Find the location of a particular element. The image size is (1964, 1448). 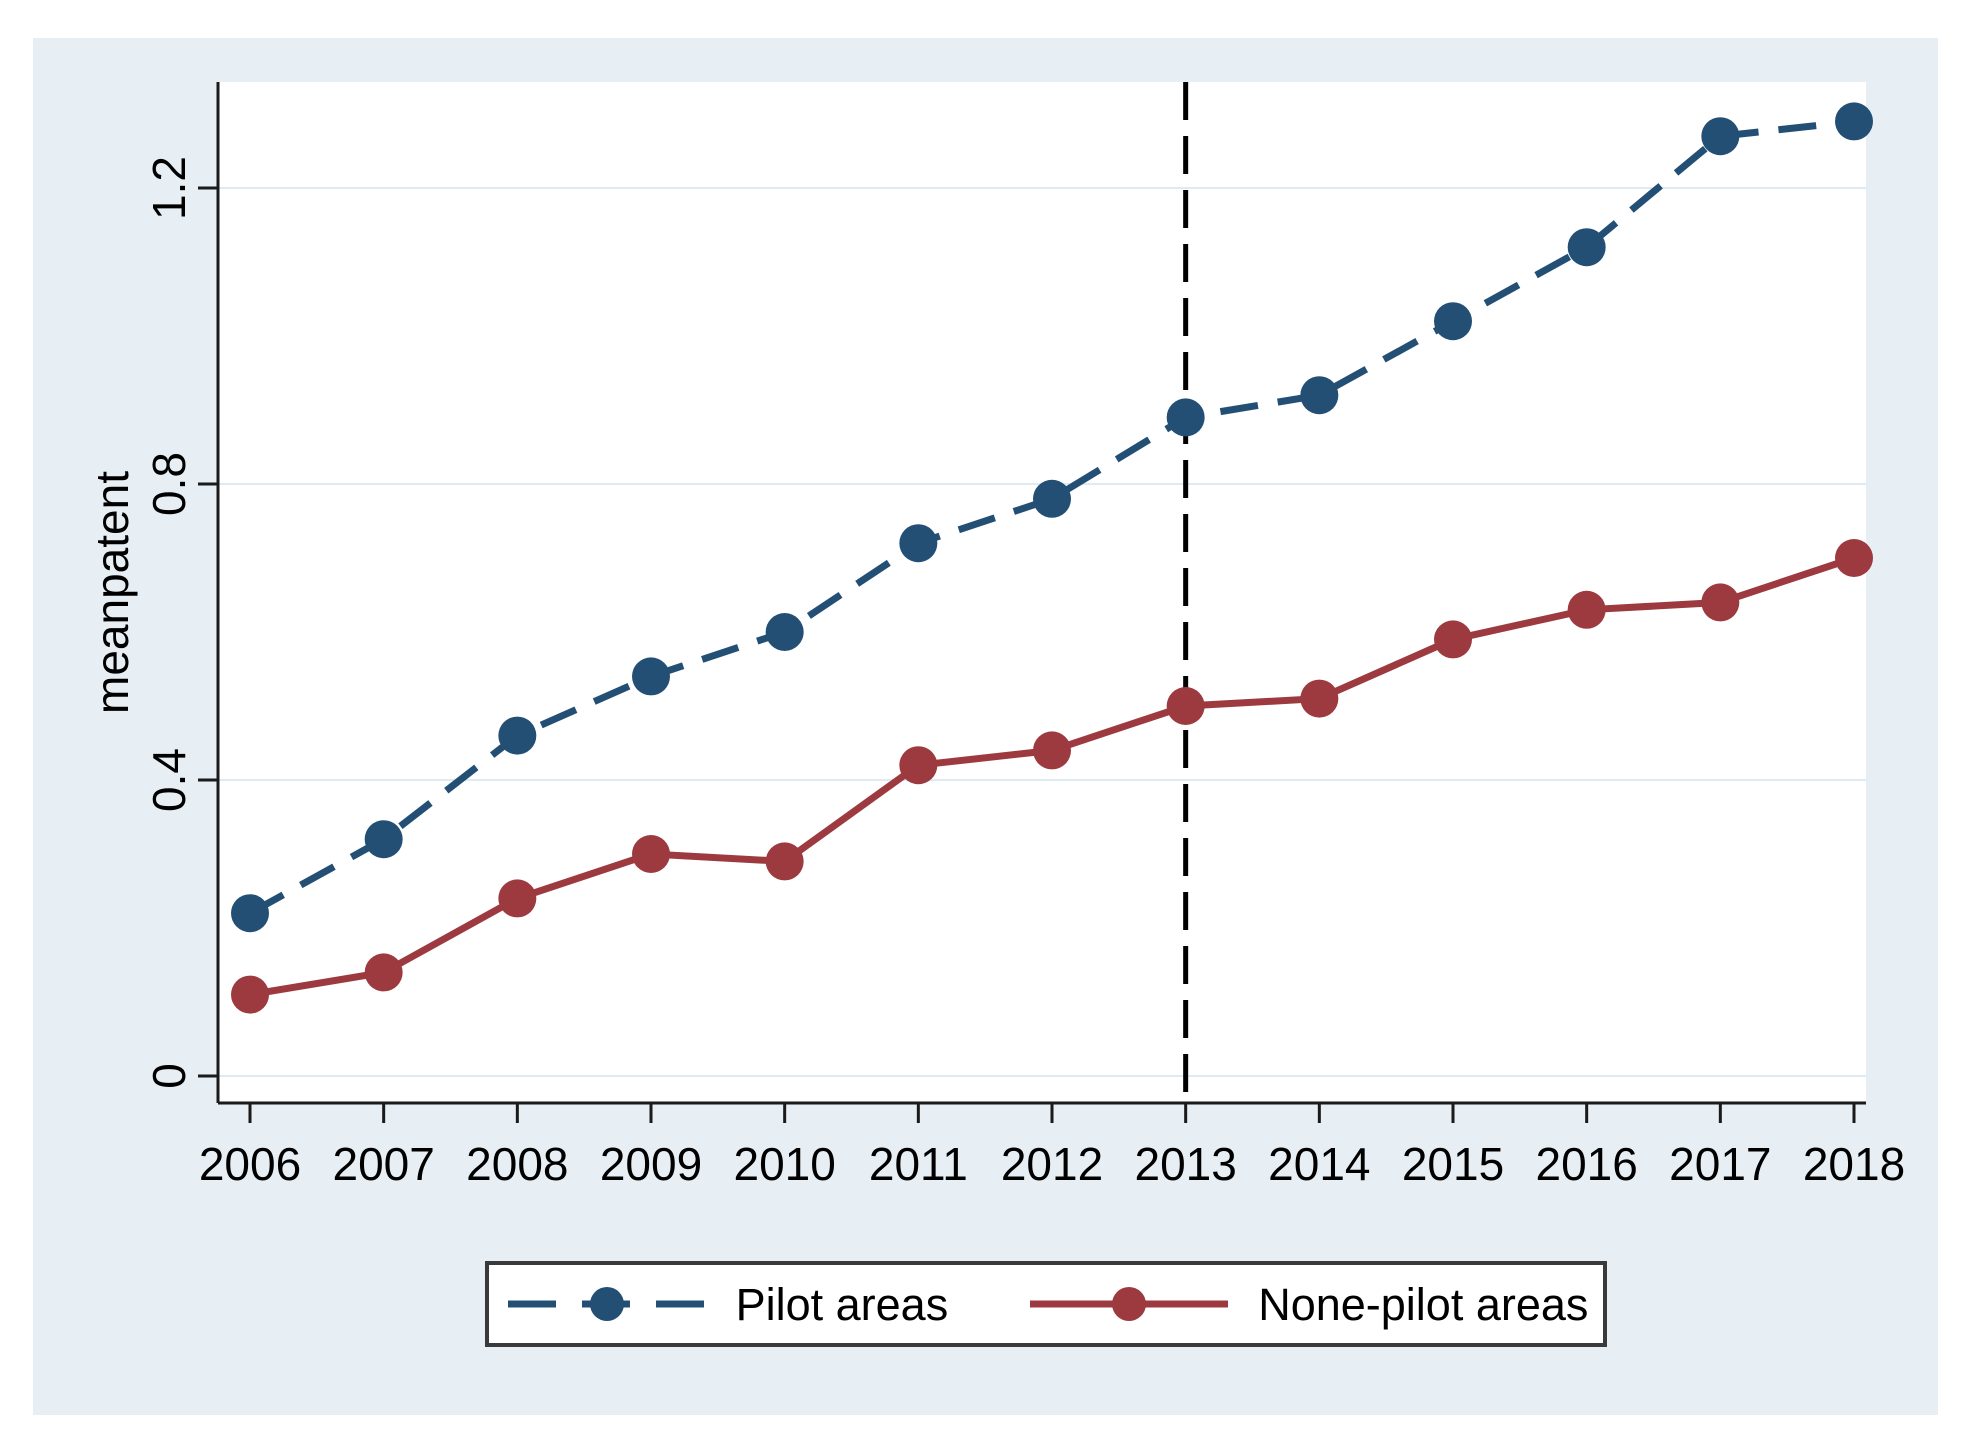

x-tick-label: 2007 is located at coordinates (383, 1164).